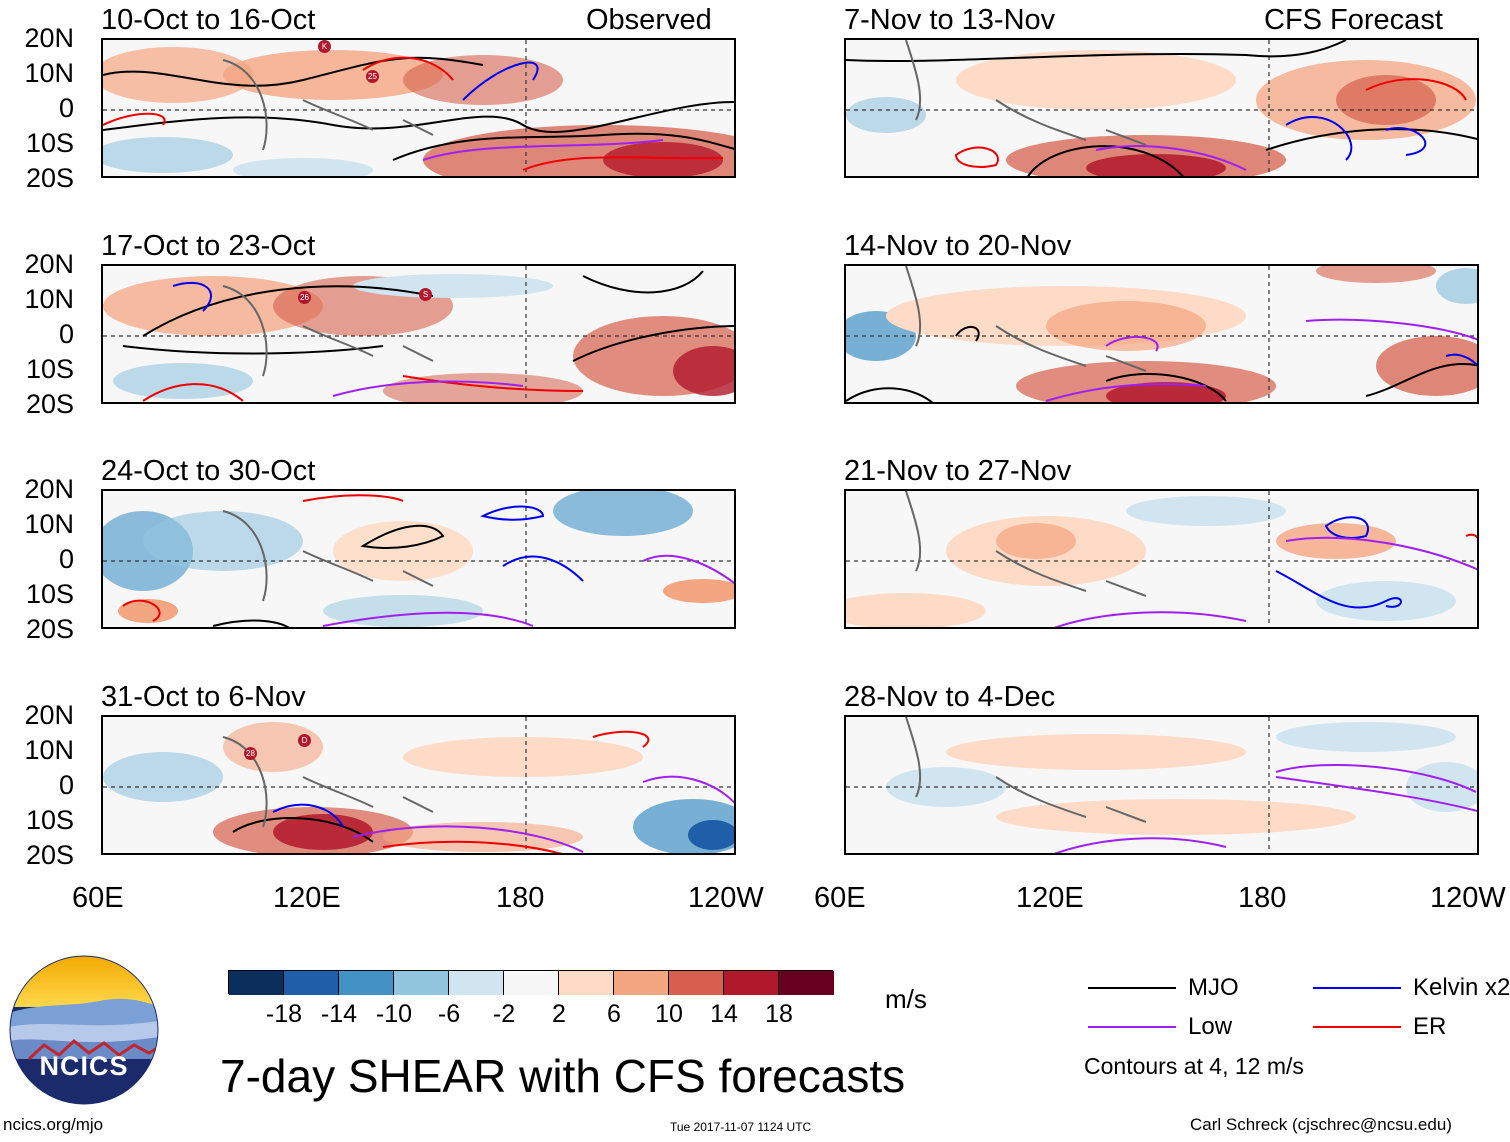  Describe the element at coordinates (372, 76) in the screenshot. I see `storm-marker: 25` at that location.